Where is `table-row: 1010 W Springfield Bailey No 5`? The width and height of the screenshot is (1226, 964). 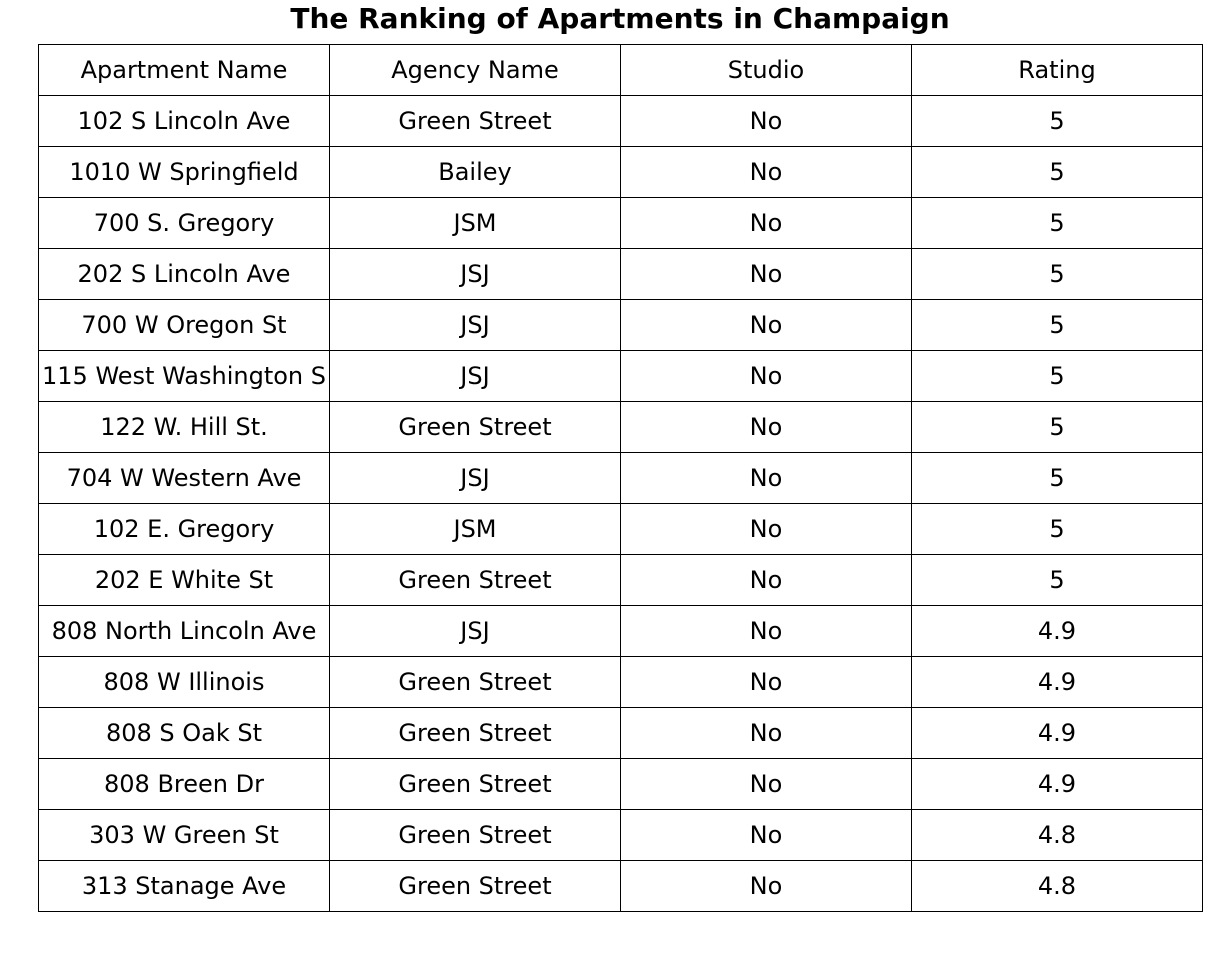
table-row: 1010 W Springfield Bailey No 5 is located at coordinates (620, 172).